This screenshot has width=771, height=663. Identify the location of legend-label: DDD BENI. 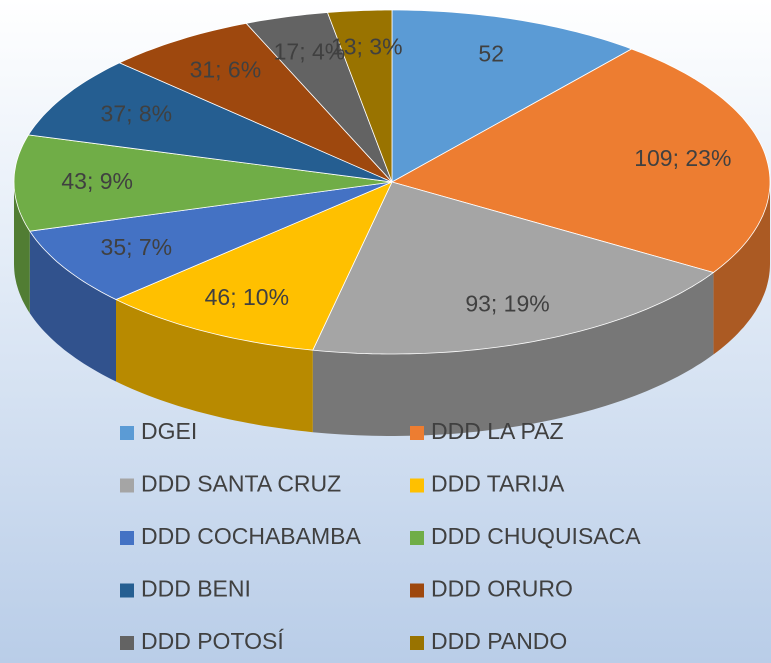
(196, 589).